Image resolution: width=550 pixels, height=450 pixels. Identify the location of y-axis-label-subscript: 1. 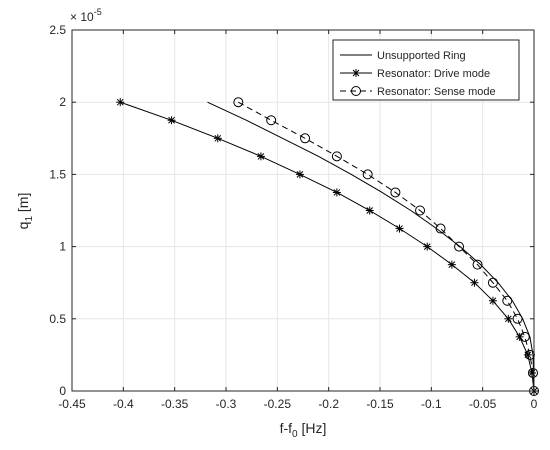
(29, 219).